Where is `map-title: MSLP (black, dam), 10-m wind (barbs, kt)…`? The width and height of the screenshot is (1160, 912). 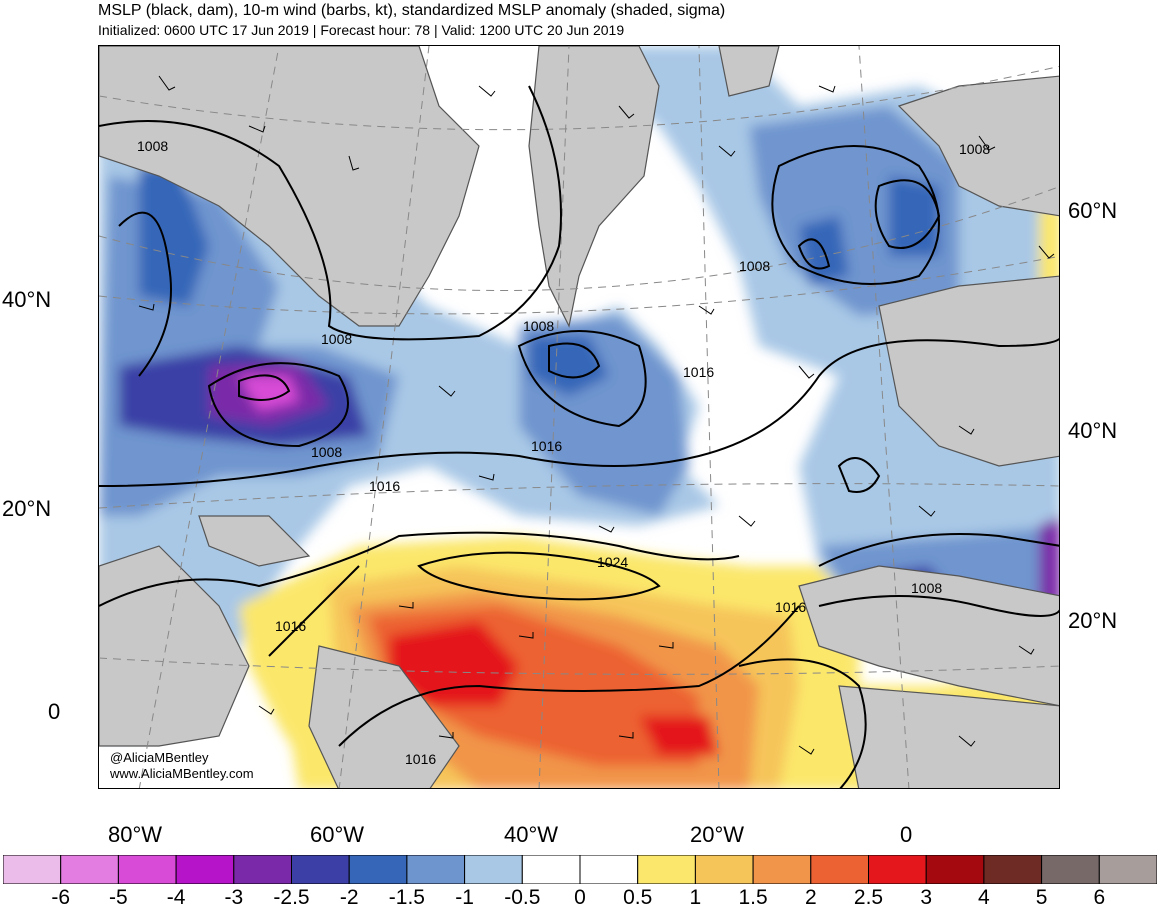
map-title: MSLP (black, dam), 10-m wind (barbs, kt)… is located at coordinates (412, 10).